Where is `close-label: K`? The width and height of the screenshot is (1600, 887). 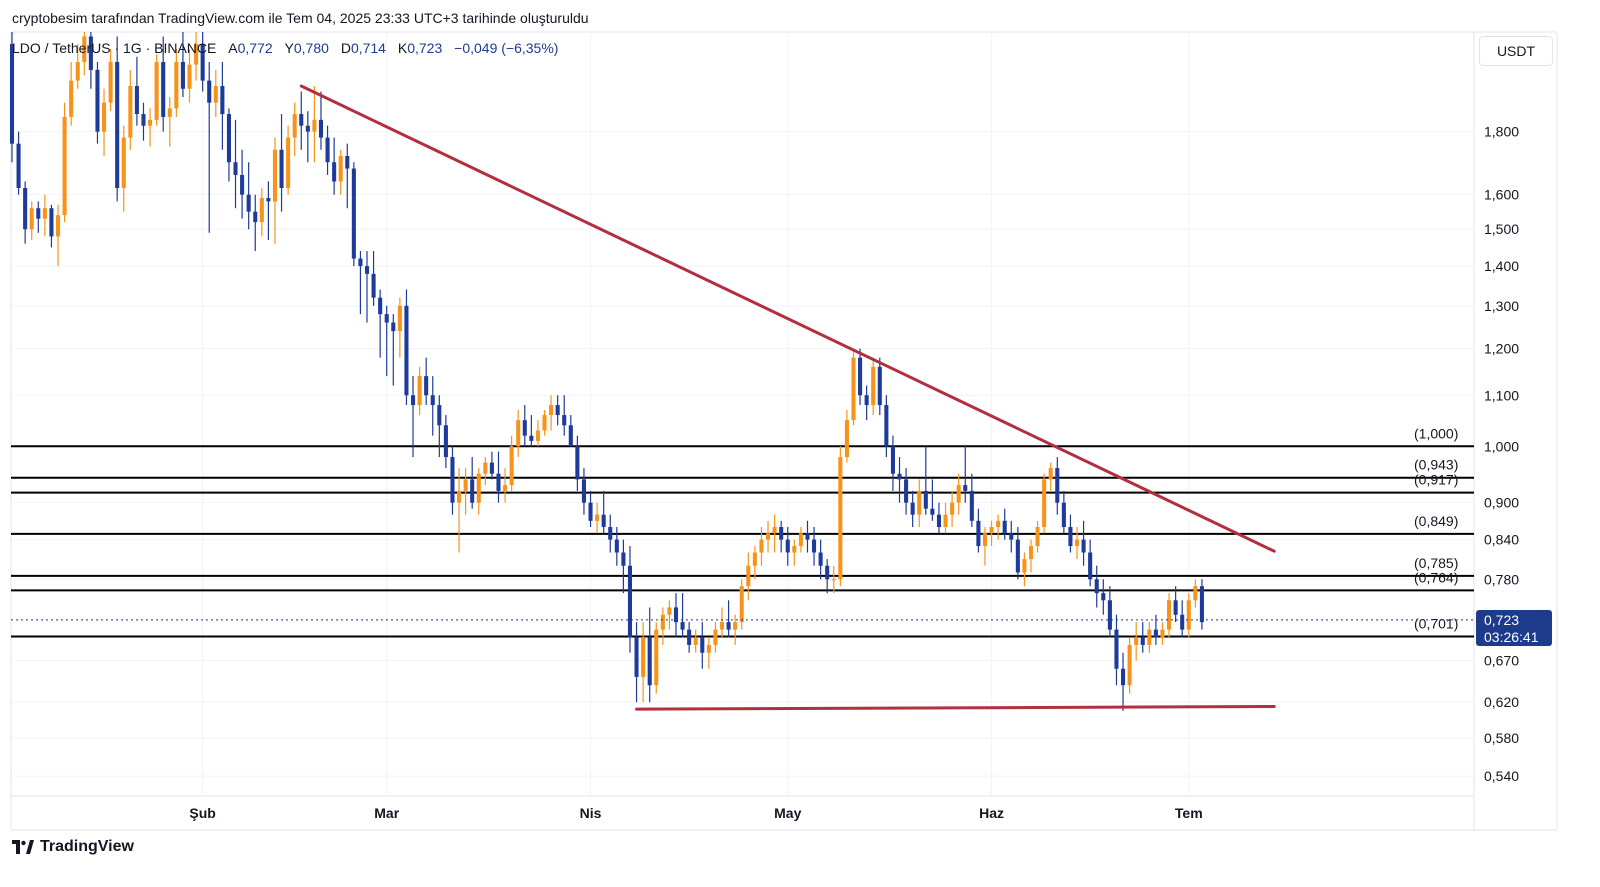 close-label: K is located at coordinates (402, 48).